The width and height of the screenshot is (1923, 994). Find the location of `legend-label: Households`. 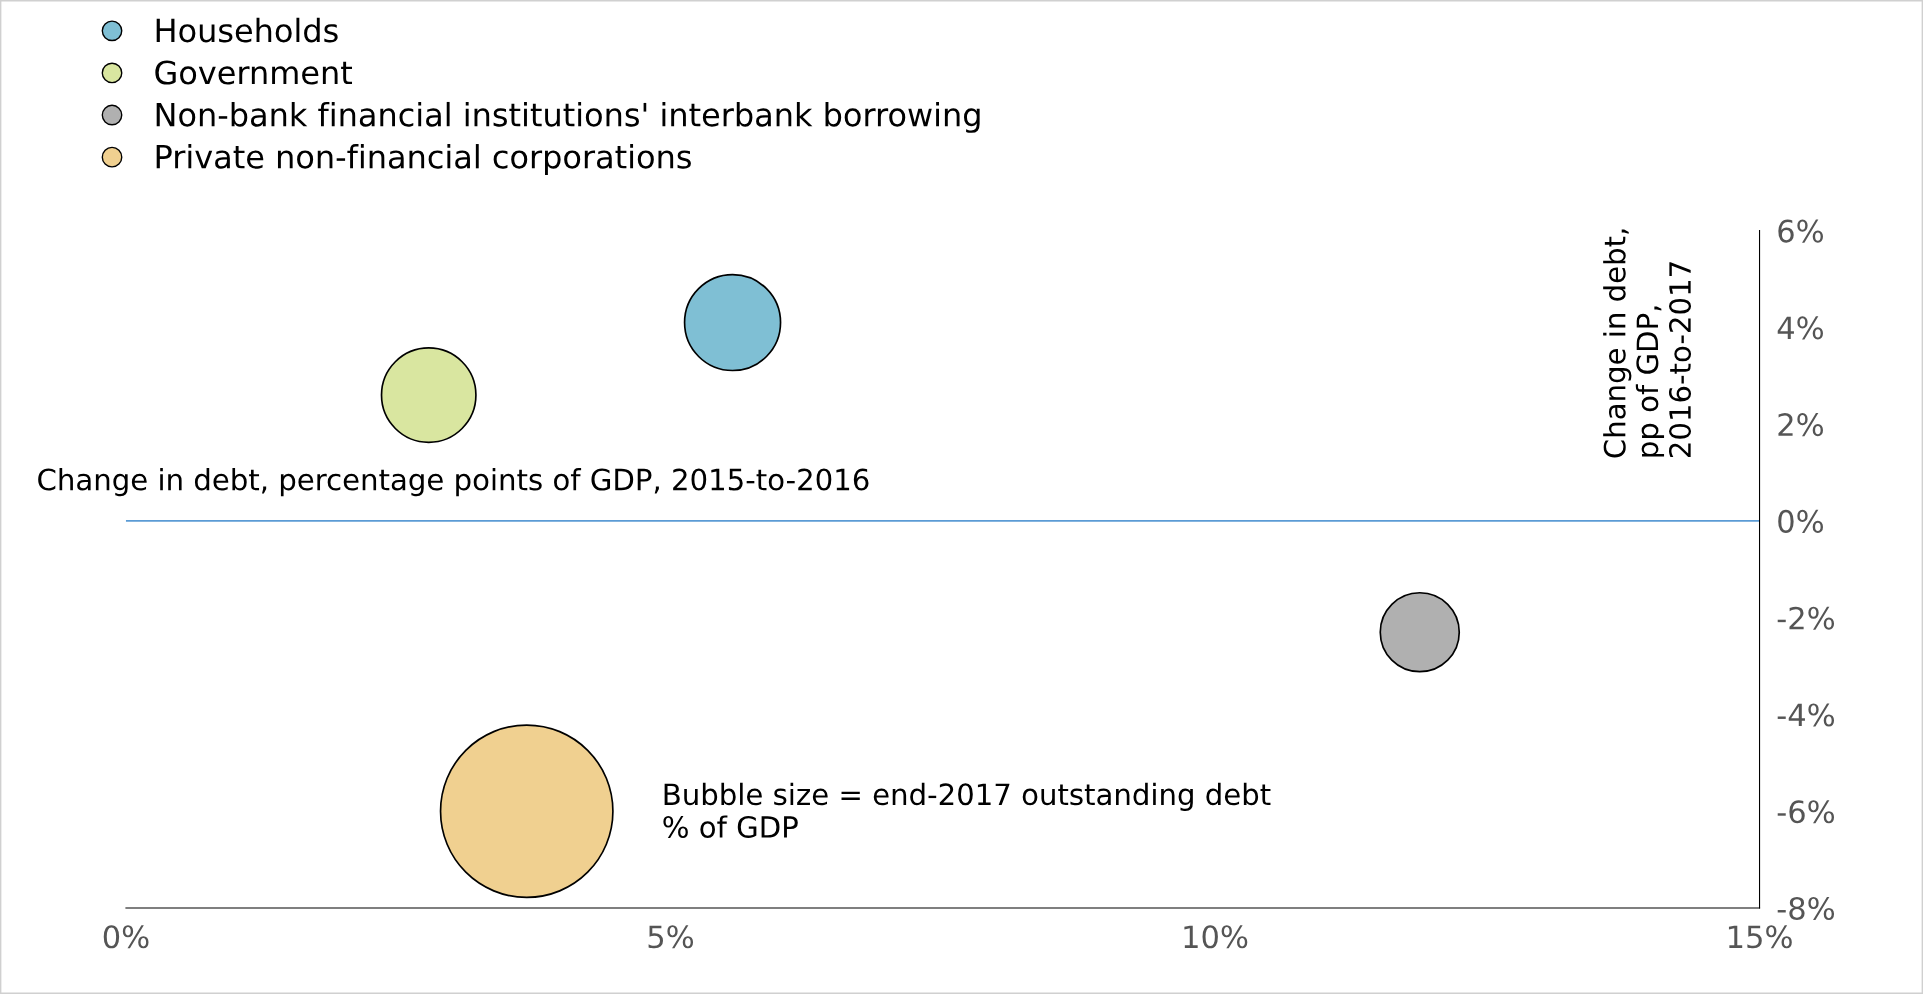

legend-label: Households is located at coordinates (247, 30).